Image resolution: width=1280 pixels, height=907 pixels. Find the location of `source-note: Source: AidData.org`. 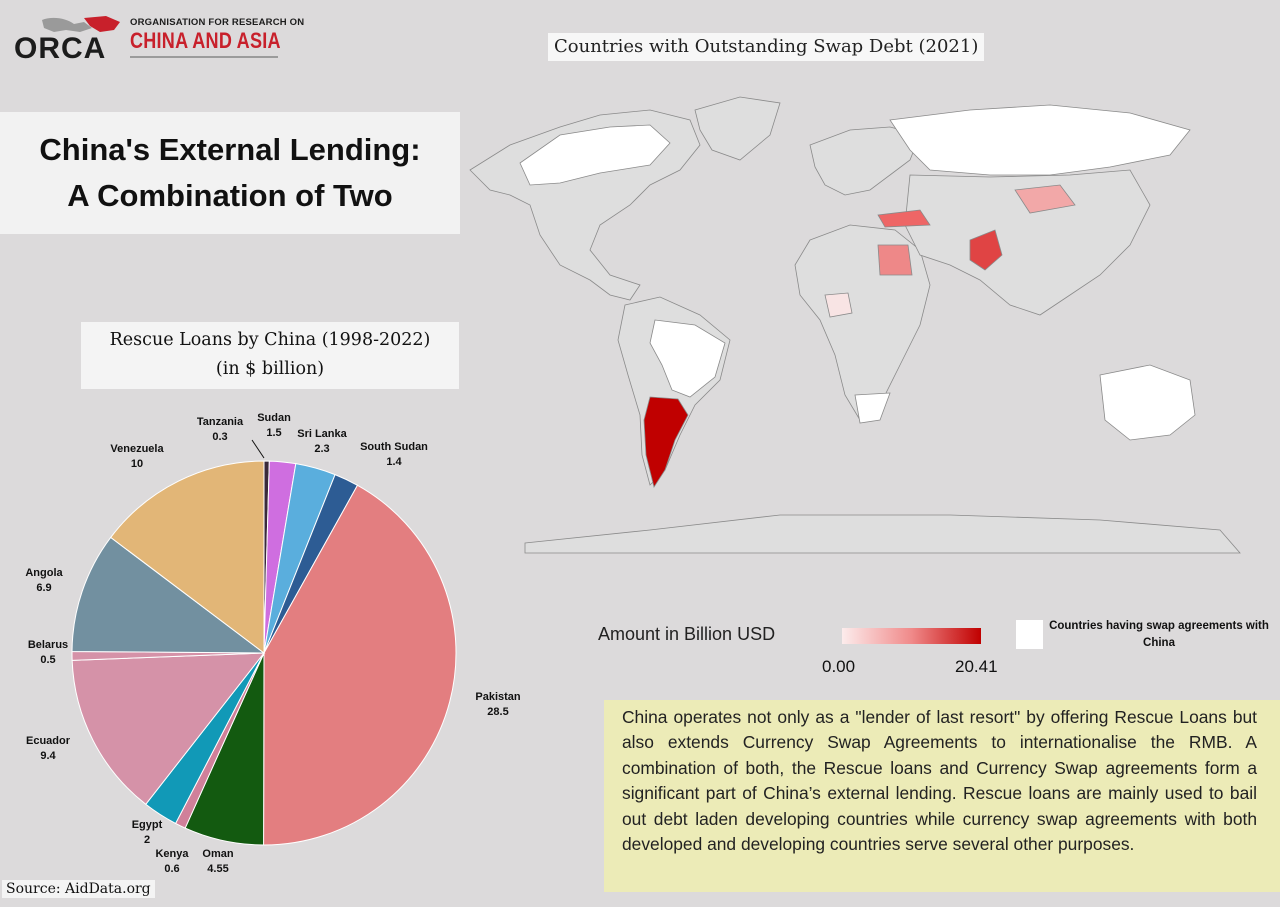

source-note: Source: AidData.org is located at coordinates (78, 889).